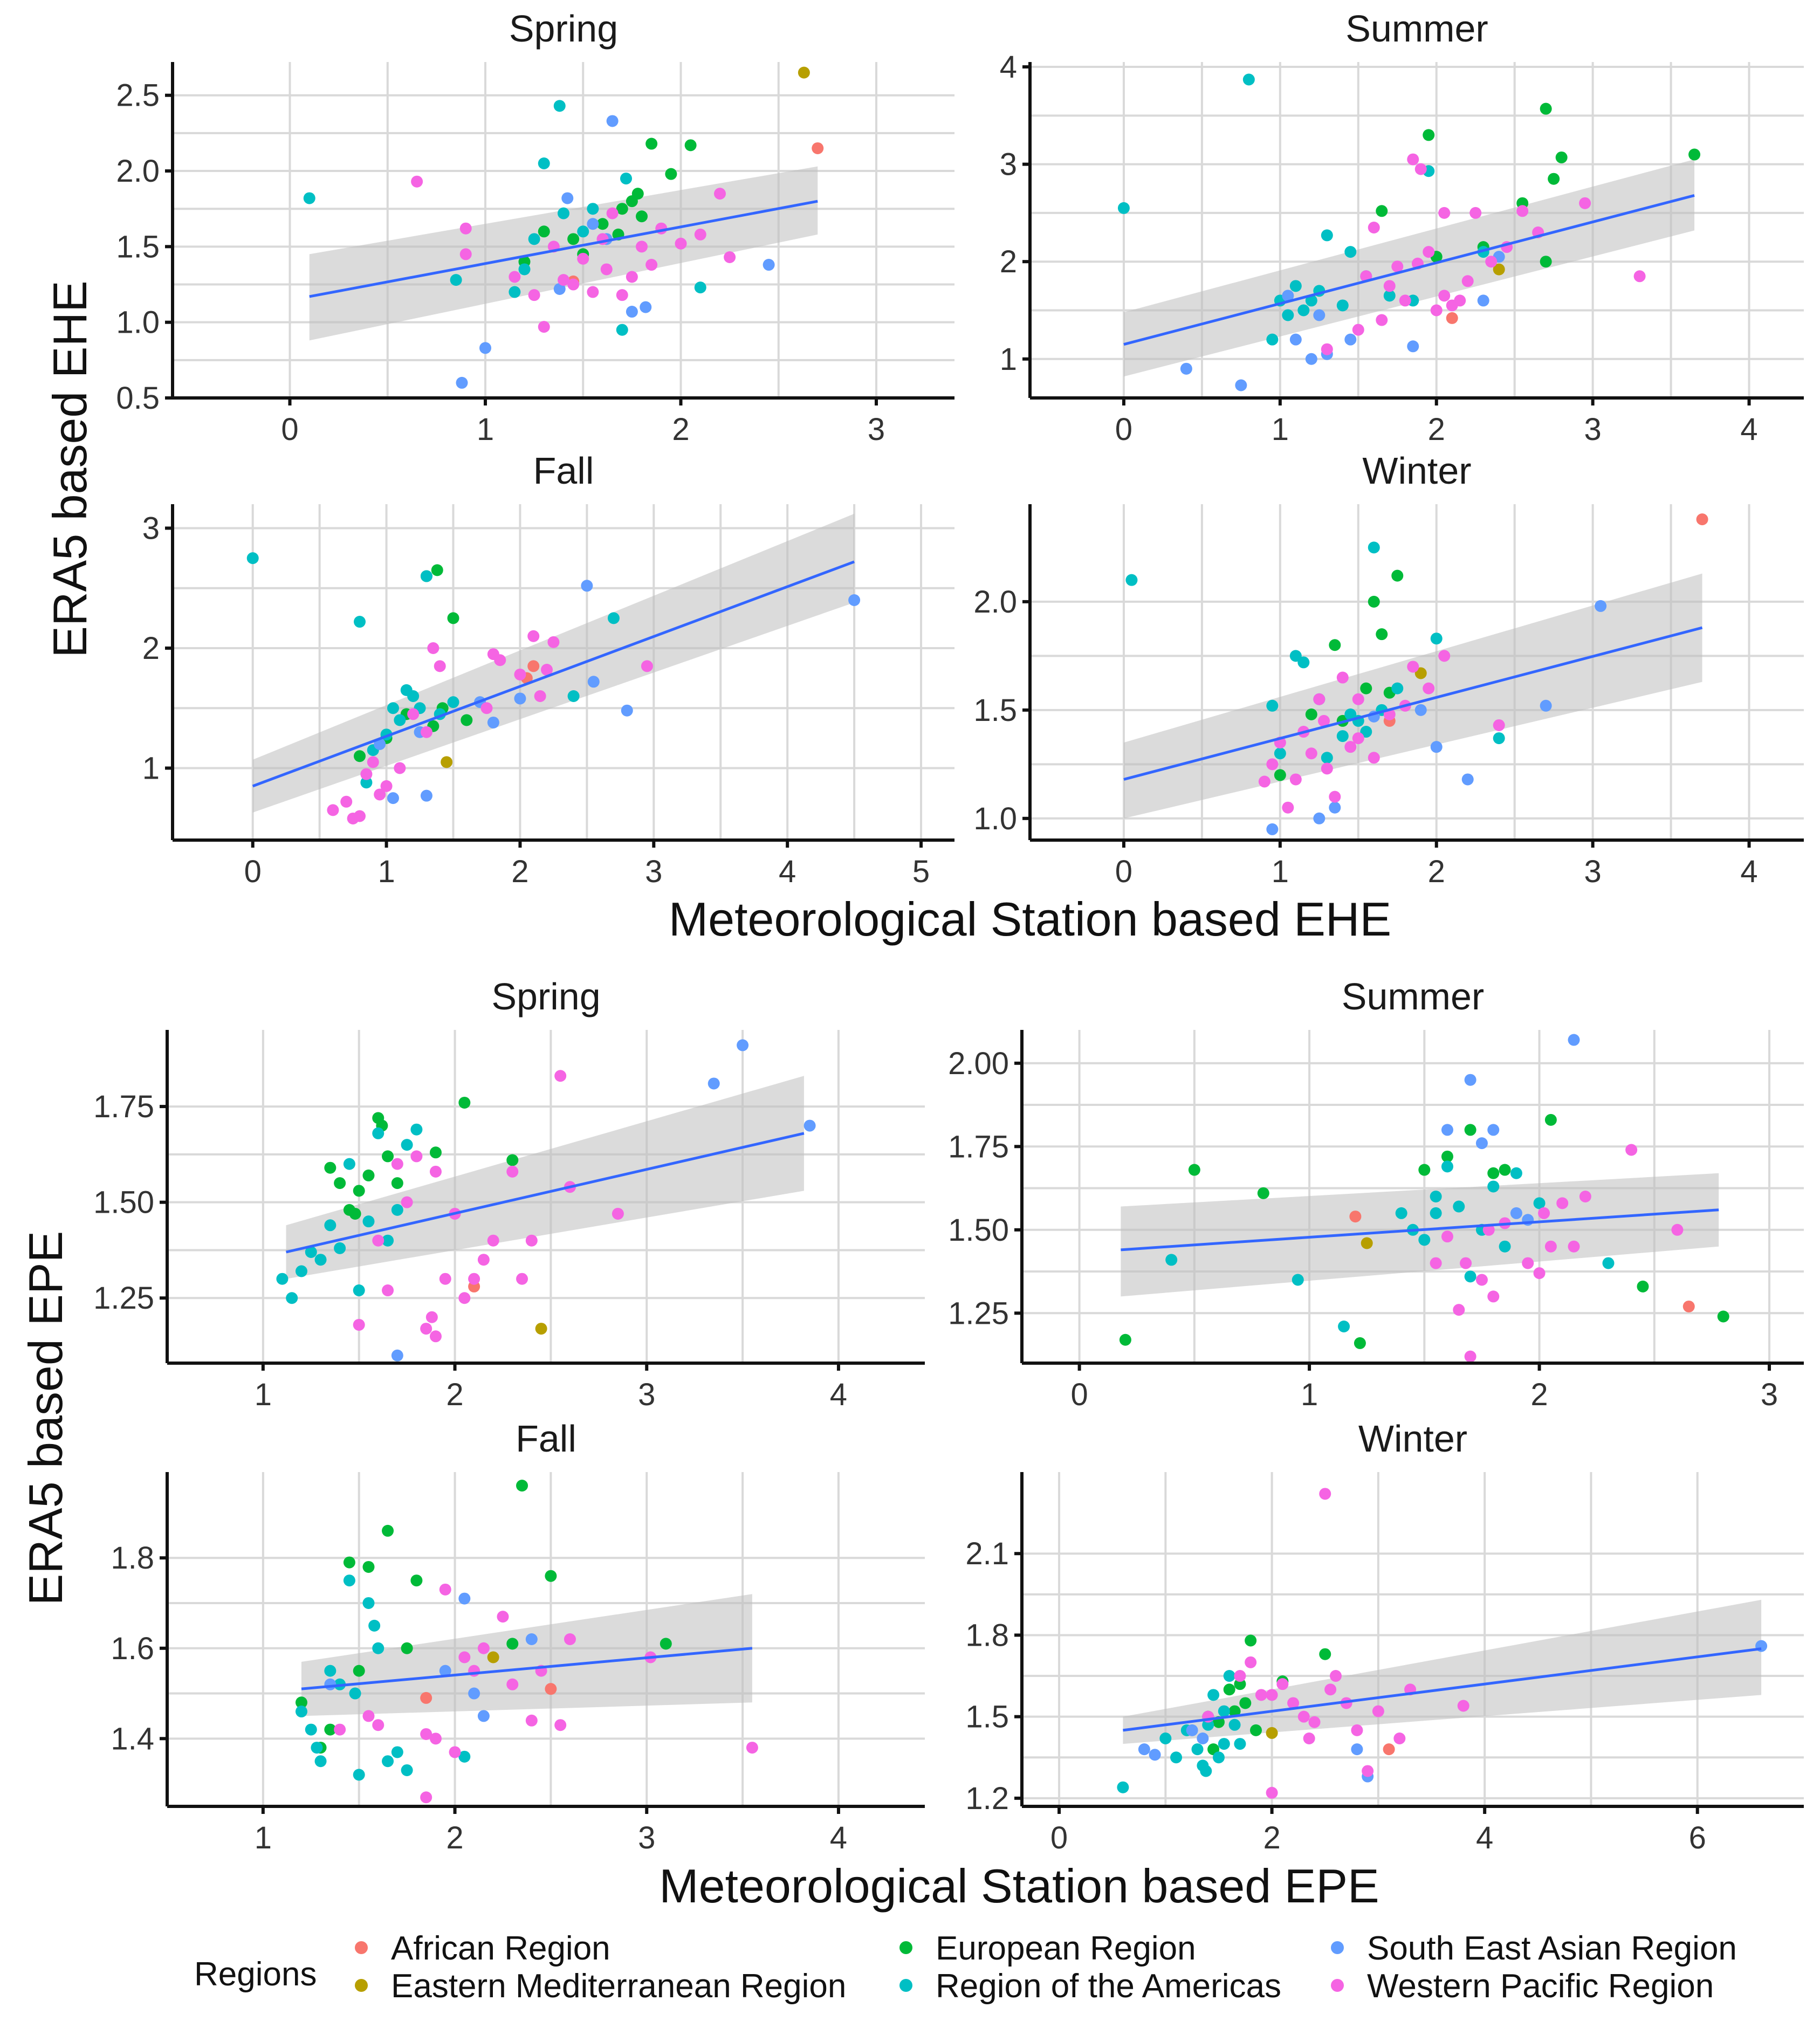  What do you see at coordinates (987, 1717) in the screenshot?
I see `y-tick-label: 1.5` at bounding box center [987, 1717].